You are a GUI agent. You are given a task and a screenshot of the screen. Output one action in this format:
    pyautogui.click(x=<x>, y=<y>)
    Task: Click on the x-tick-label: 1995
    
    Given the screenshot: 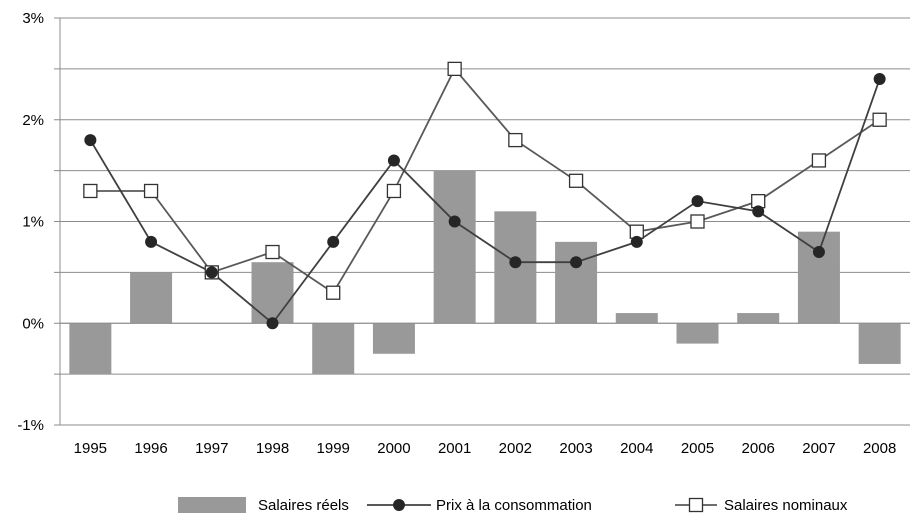 What is the action you would take?
    pyautogui.click(x=90, y=448)
    